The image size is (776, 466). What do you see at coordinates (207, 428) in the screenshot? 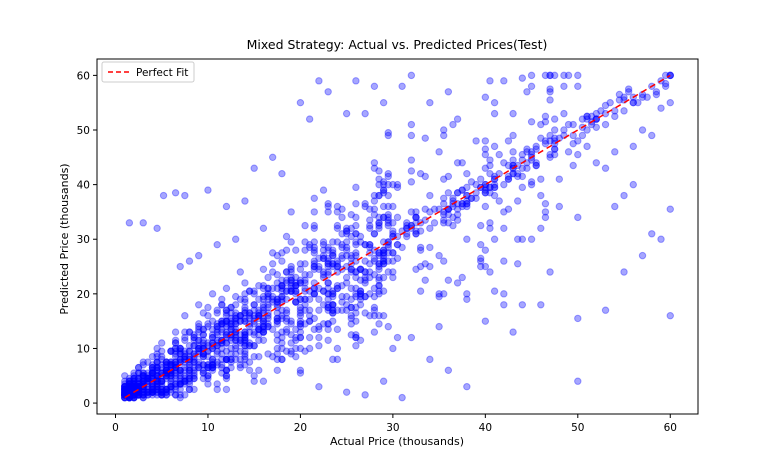
I see `x-tick-label: 10` at bounding box center [207, 428].